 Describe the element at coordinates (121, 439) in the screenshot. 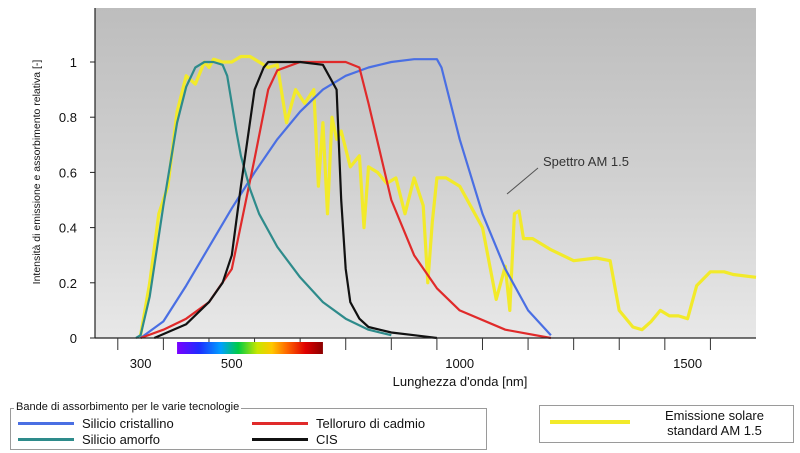

I see `legend-label: Silicio amorfo` at that location.